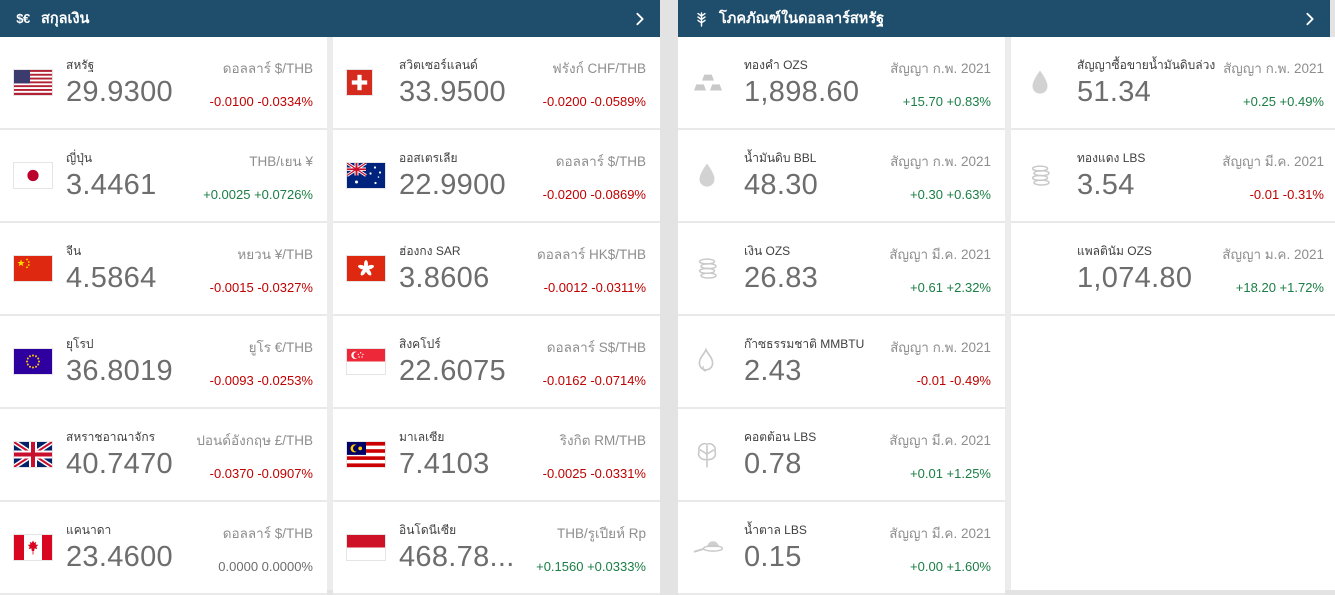 Image resolution: width=1335 pixels, height=595 pixels. I want to click on quote-change: 0.0000 0.0000%, so click(265, 566).